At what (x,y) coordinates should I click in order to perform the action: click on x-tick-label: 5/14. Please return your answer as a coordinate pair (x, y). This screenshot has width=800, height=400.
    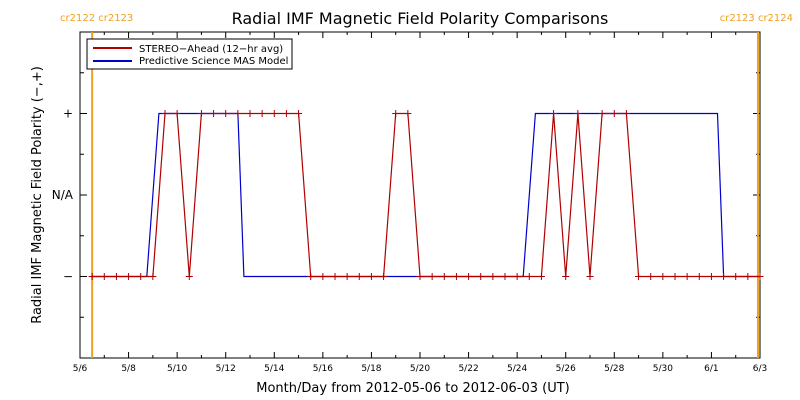
    Looking at the image, I should click on (274, 369).